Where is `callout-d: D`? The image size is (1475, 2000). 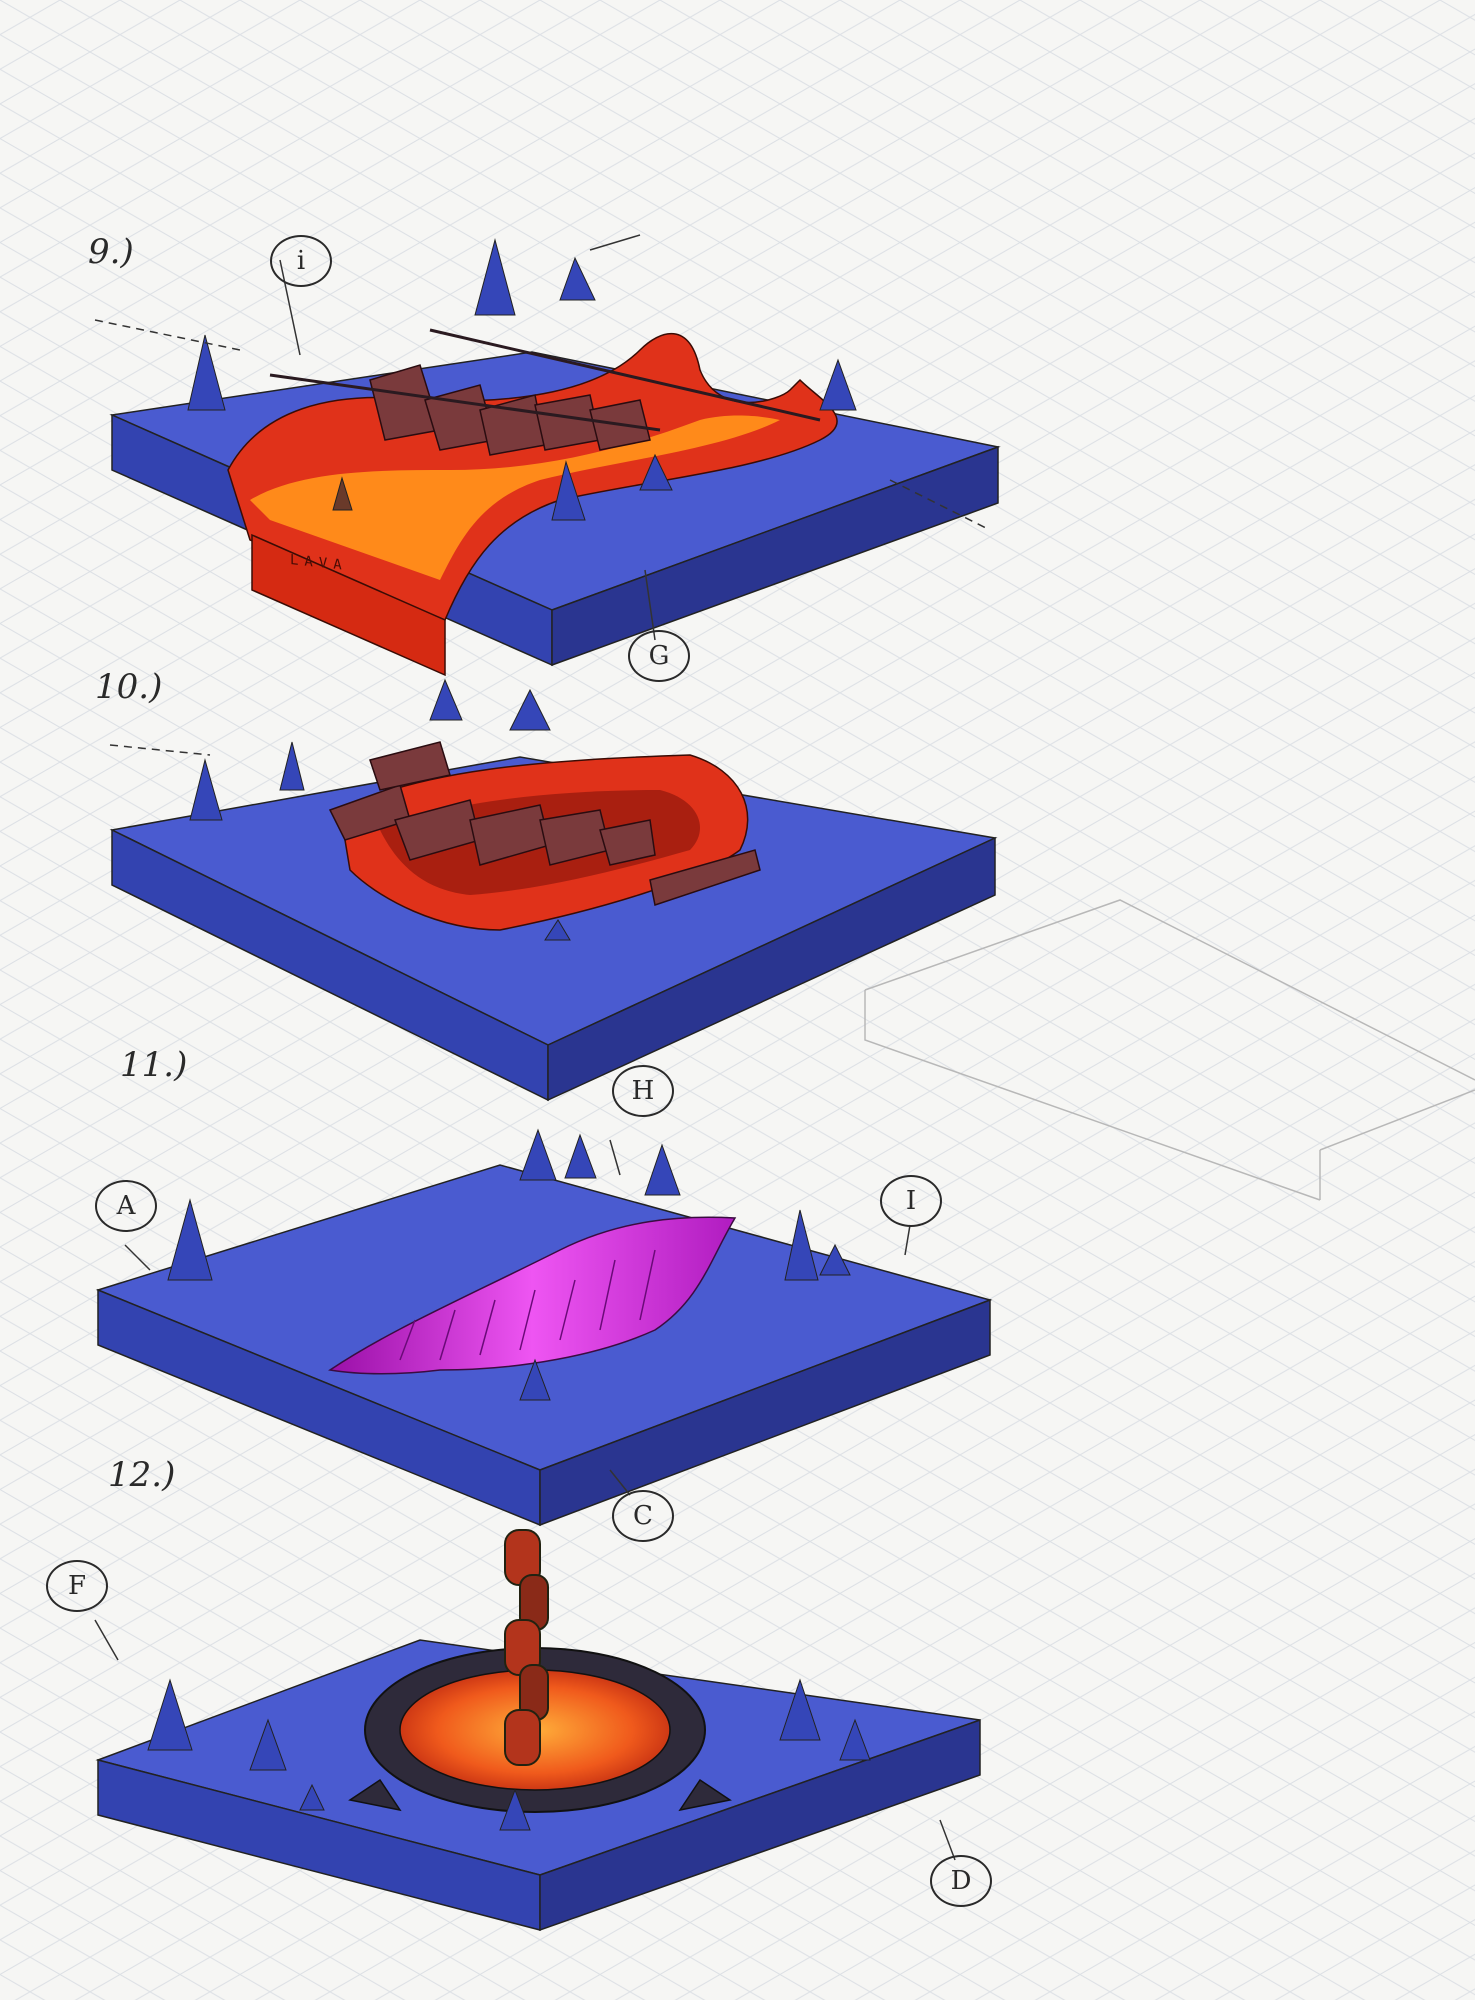 callout-d: D is located at coordinates (961, 1881).